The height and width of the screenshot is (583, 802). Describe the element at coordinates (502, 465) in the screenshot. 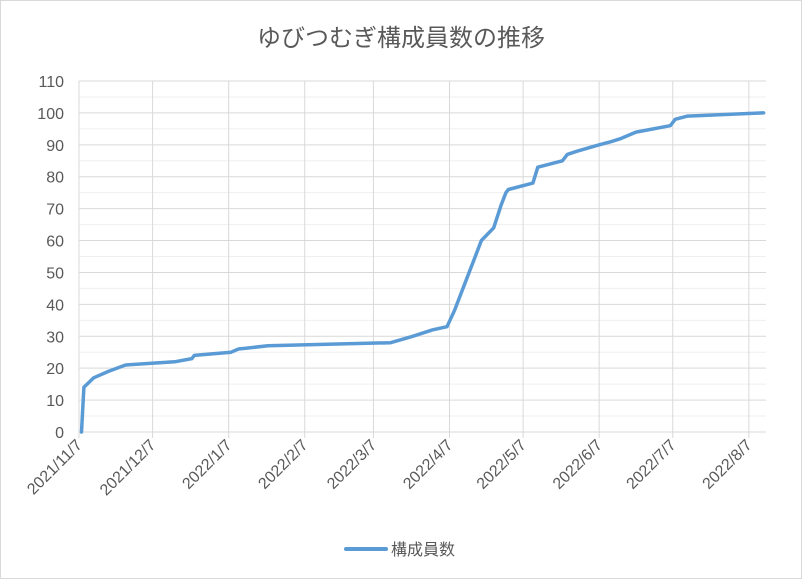

I see `x-tick-label: 2022/5/7` at that location.